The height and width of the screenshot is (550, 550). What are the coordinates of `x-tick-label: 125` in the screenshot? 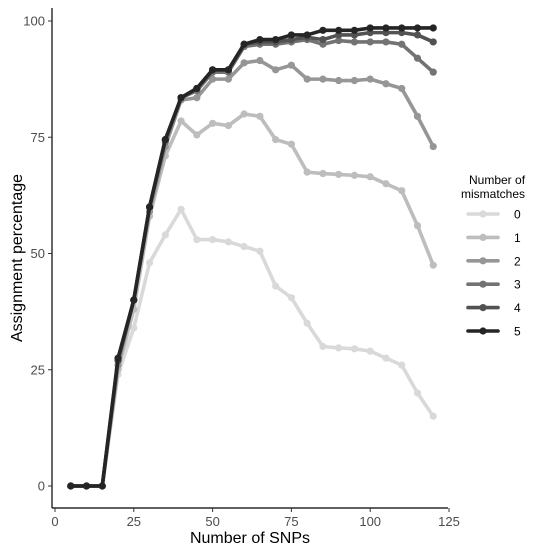 It's located at (449, 521).